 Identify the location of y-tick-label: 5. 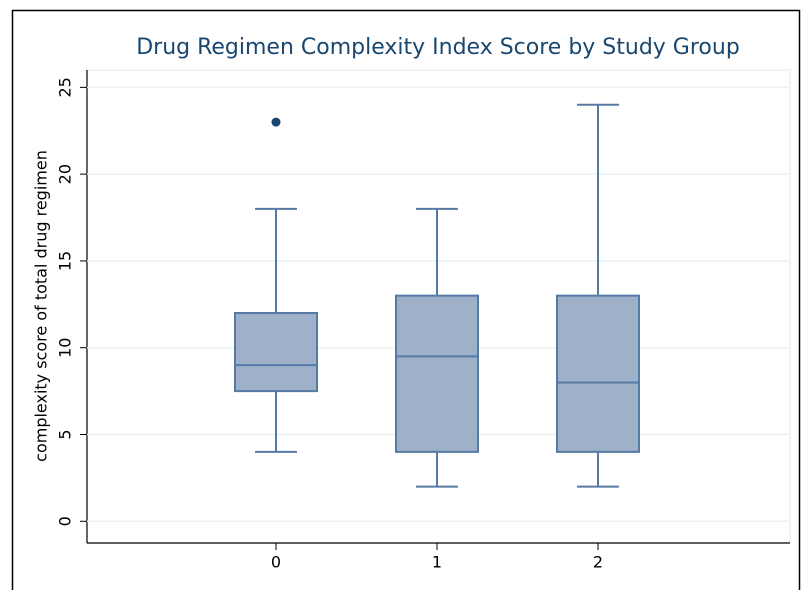
(65, 434).